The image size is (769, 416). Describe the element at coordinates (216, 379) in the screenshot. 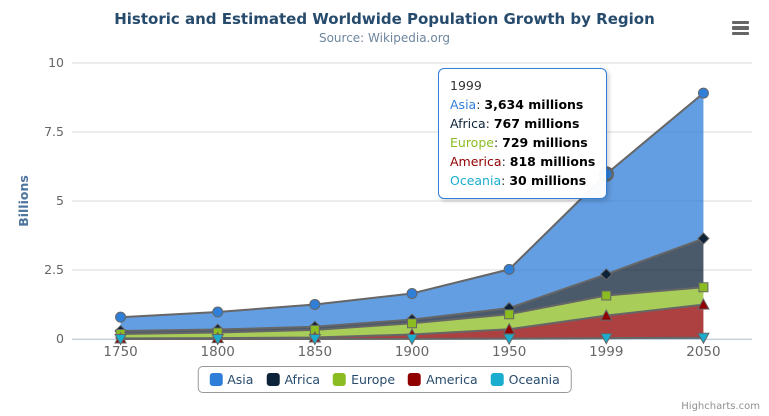

I see `legend-symbol-asia` at that location.